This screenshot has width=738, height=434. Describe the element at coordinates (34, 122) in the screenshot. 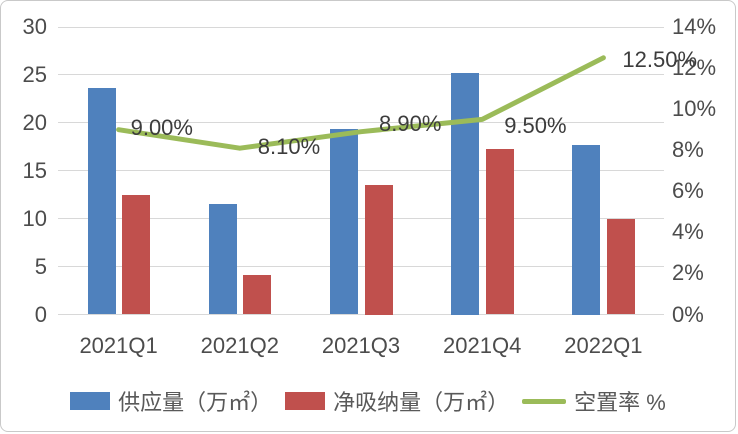

I see `left-axis-tick: 20` at that location.